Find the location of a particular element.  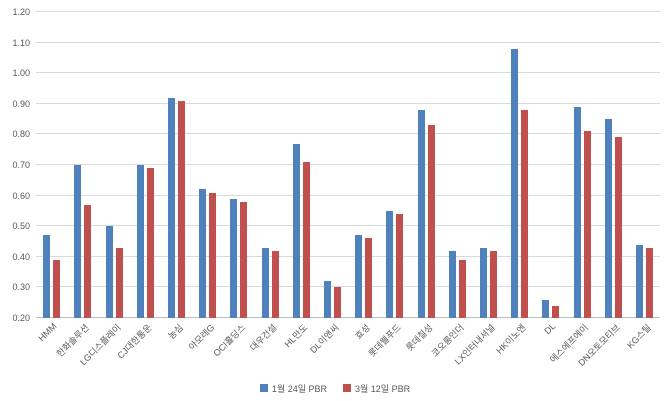

bar-group: 코오롱인더 is located at coordinates (451, 185).